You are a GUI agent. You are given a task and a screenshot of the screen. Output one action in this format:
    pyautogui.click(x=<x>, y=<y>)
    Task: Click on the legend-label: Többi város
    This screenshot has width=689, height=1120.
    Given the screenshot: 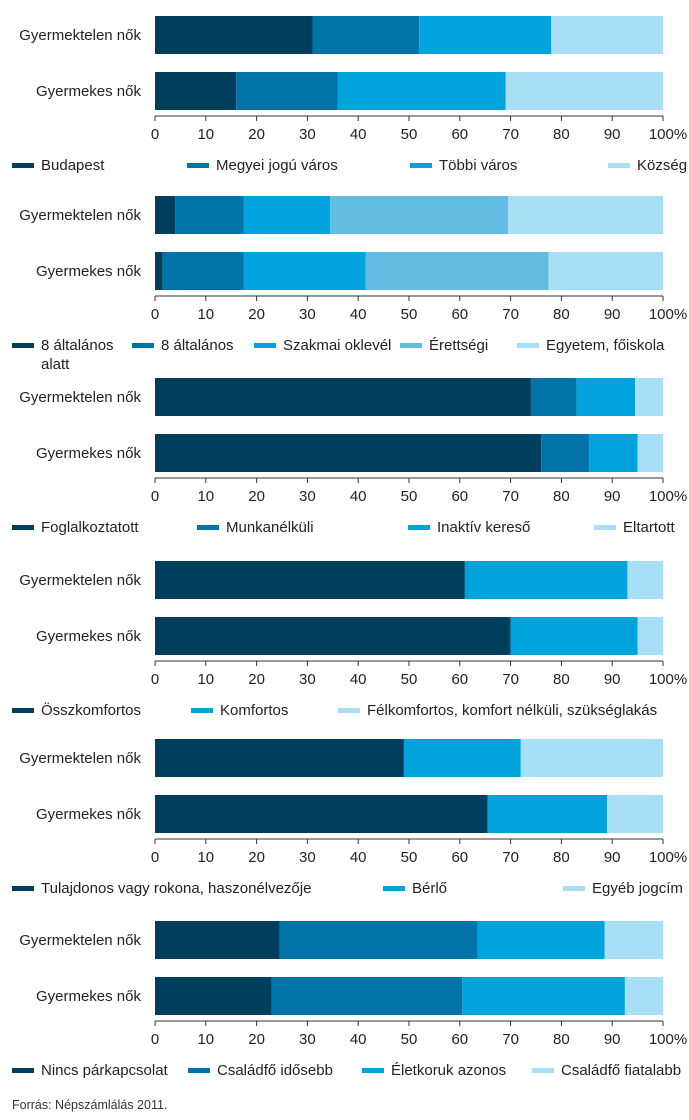 What is the action you would take?
    pyautogui.click(x=478, y=165)
    